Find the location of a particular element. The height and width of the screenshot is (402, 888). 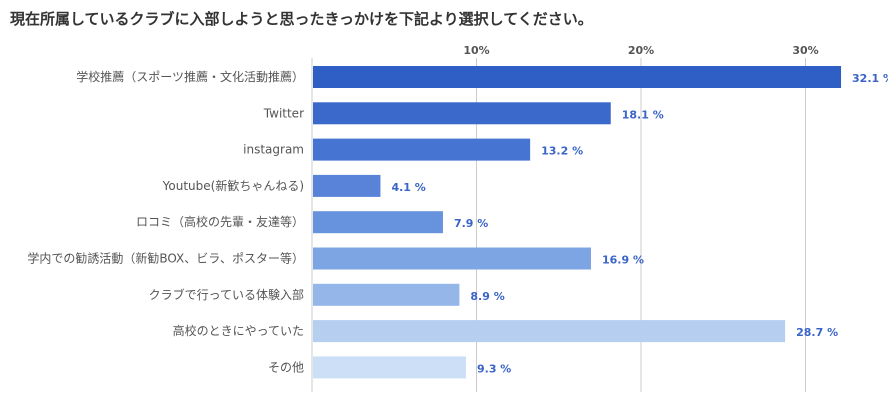

x-tick-label: 20% is located at coordinates (641, 50).